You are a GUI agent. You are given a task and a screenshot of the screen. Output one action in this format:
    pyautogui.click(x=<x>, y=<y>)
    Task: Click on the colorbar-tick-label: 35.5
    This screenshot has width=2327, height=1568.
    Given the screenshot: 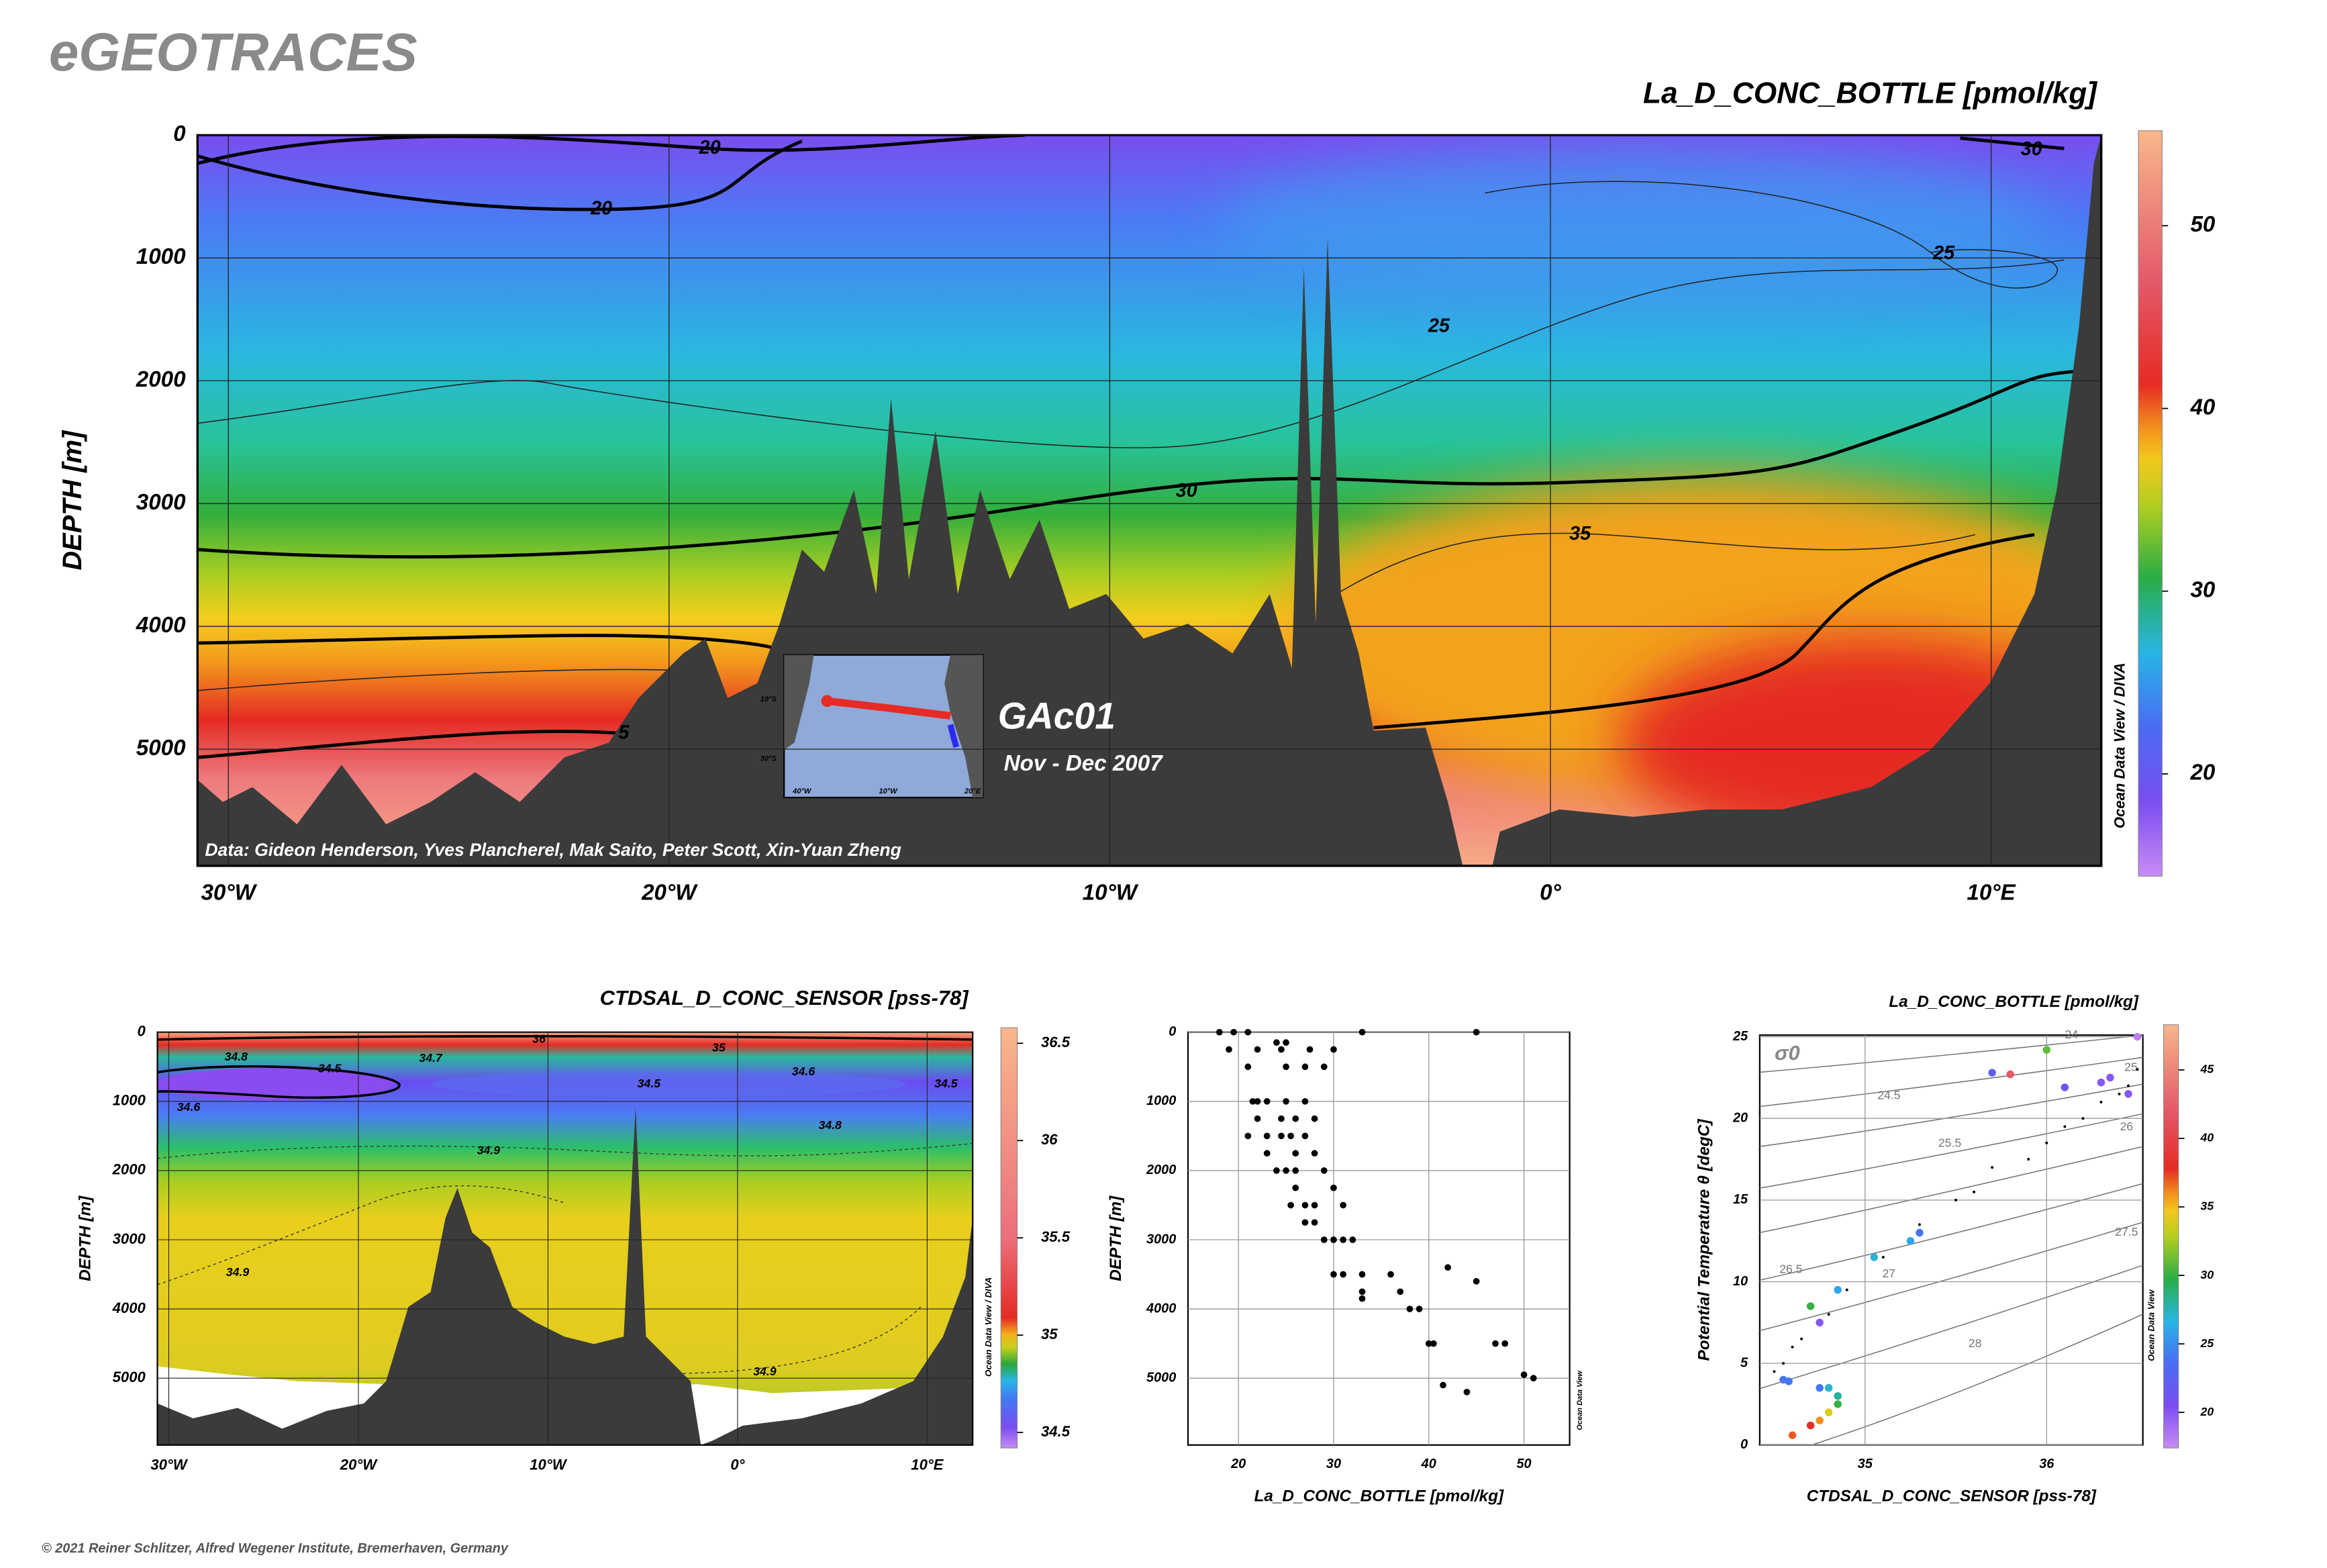 What is the action you would take?
    pyautogui.click(x=1056, y=1236)
    